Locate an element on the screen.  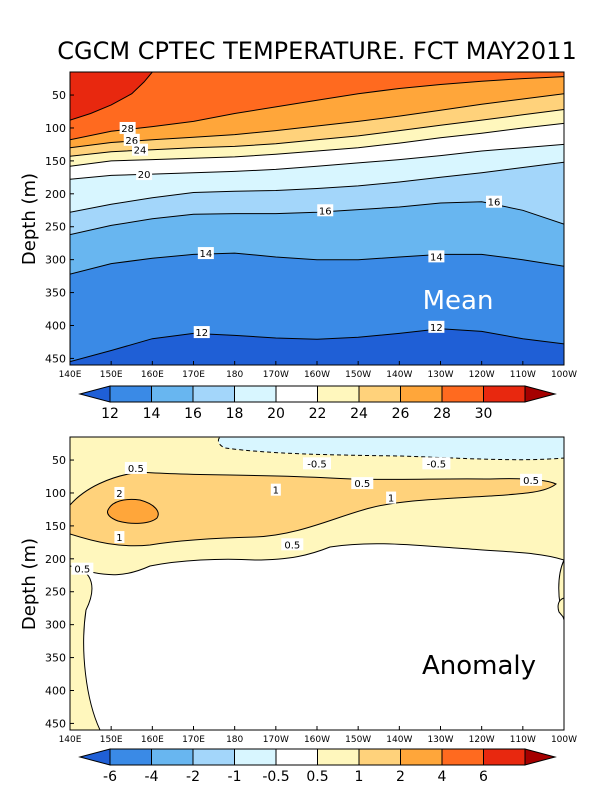
colorbar-label: -4 is located at coordinates (152, 777).